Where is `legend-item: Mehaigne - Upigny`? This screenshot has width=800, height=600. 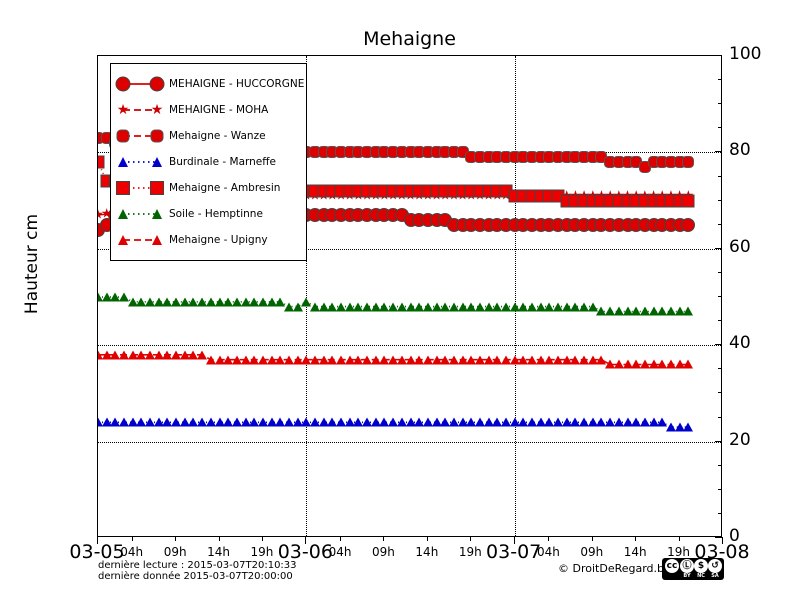
legend-item: Mehaigne - Upigny is located at coordinates (208, 240).